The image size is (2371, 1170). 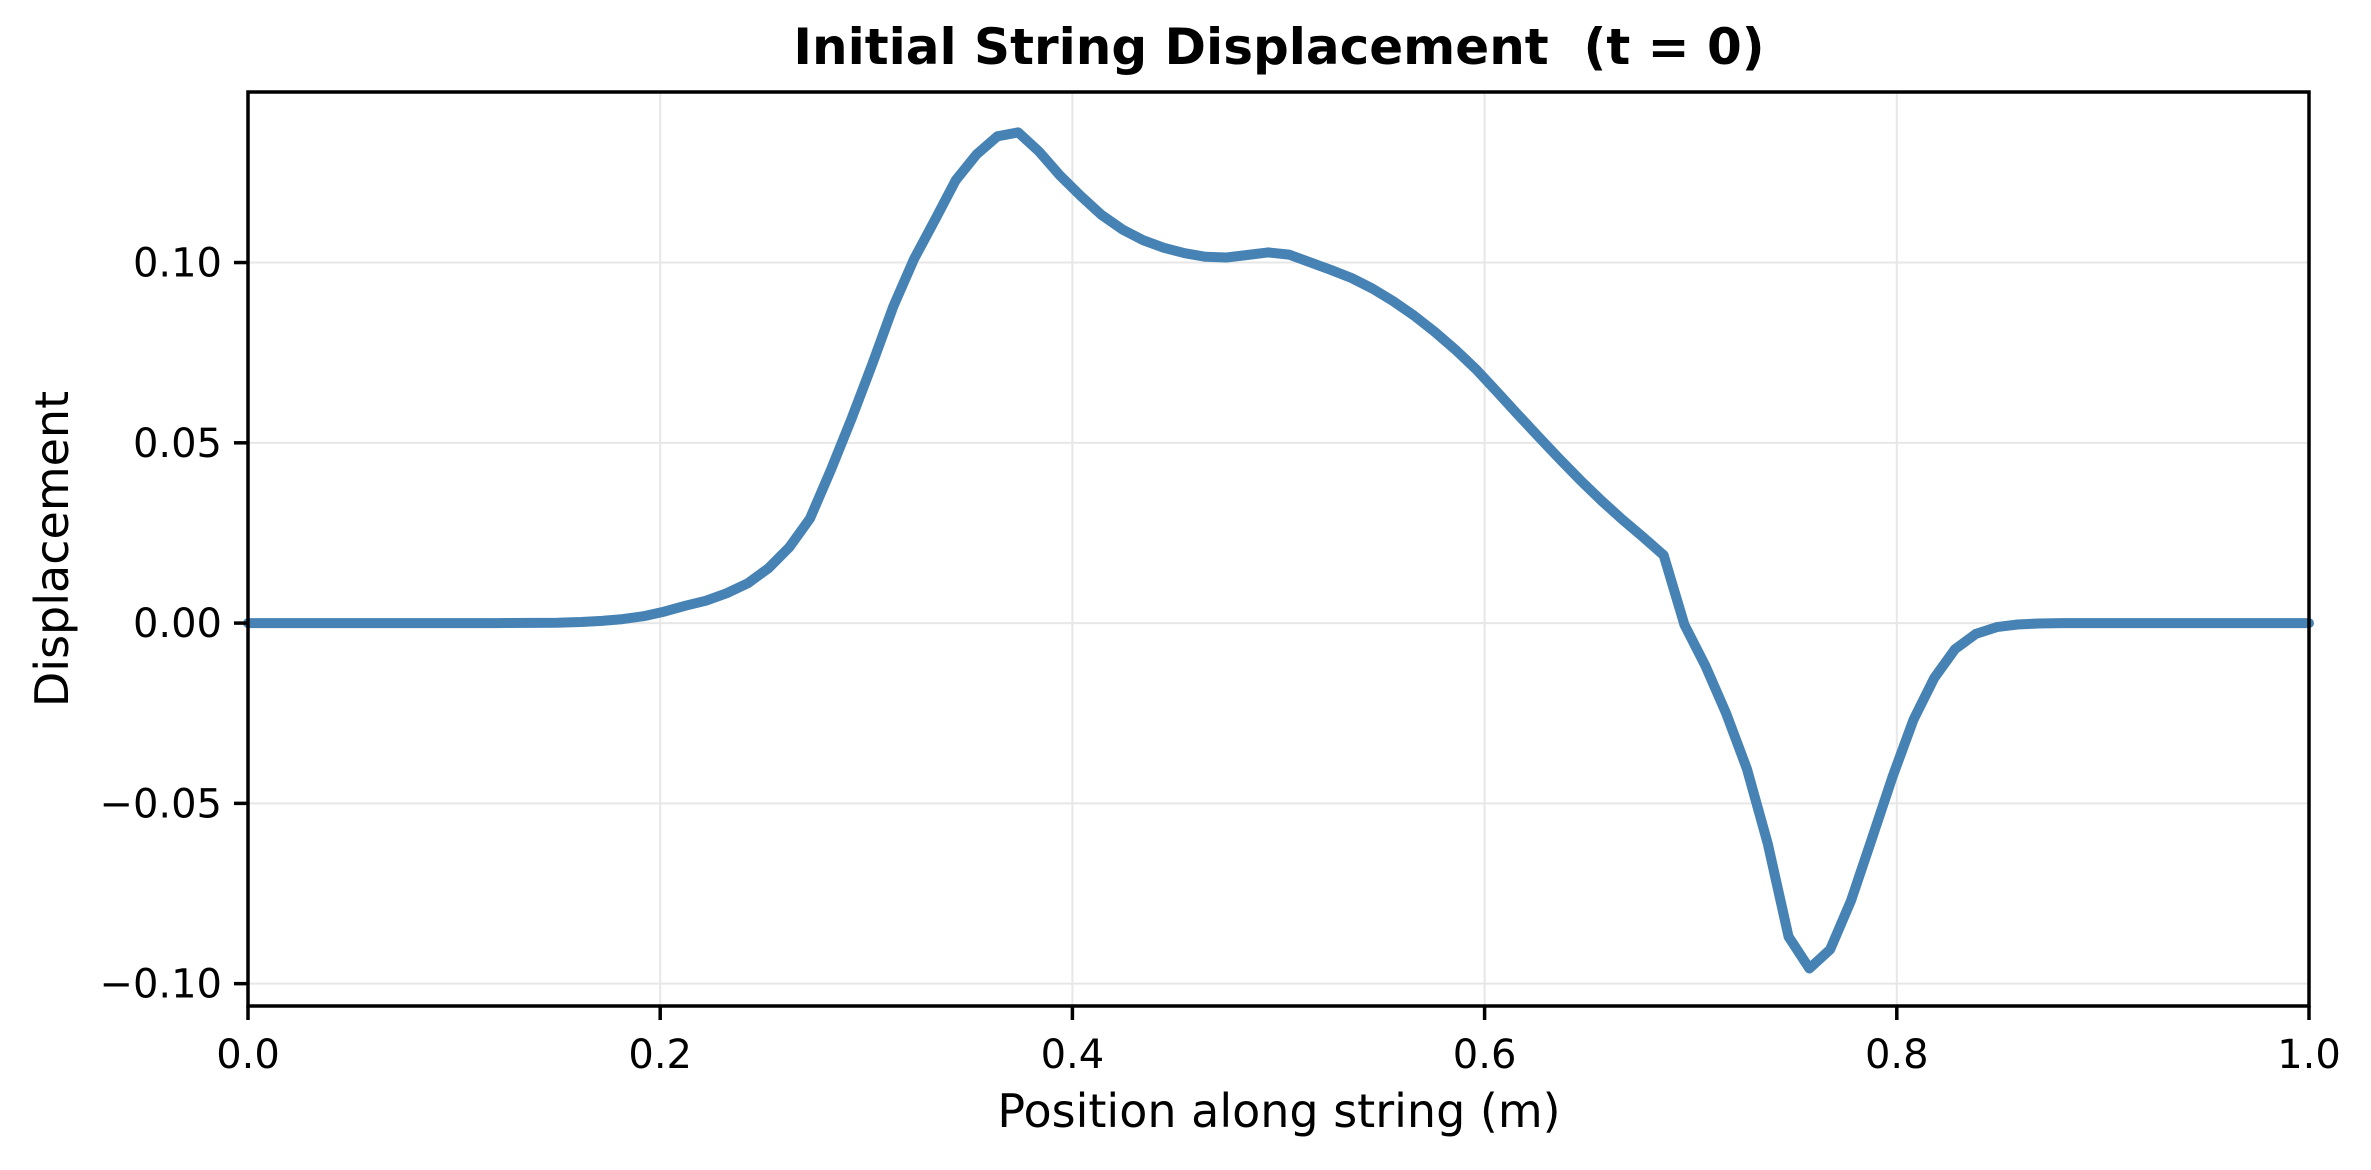 What do you see at coordinates (160, 804) in the screenshot?
I see `y-tick-label: −0.05` at bounding box center [160, 804].